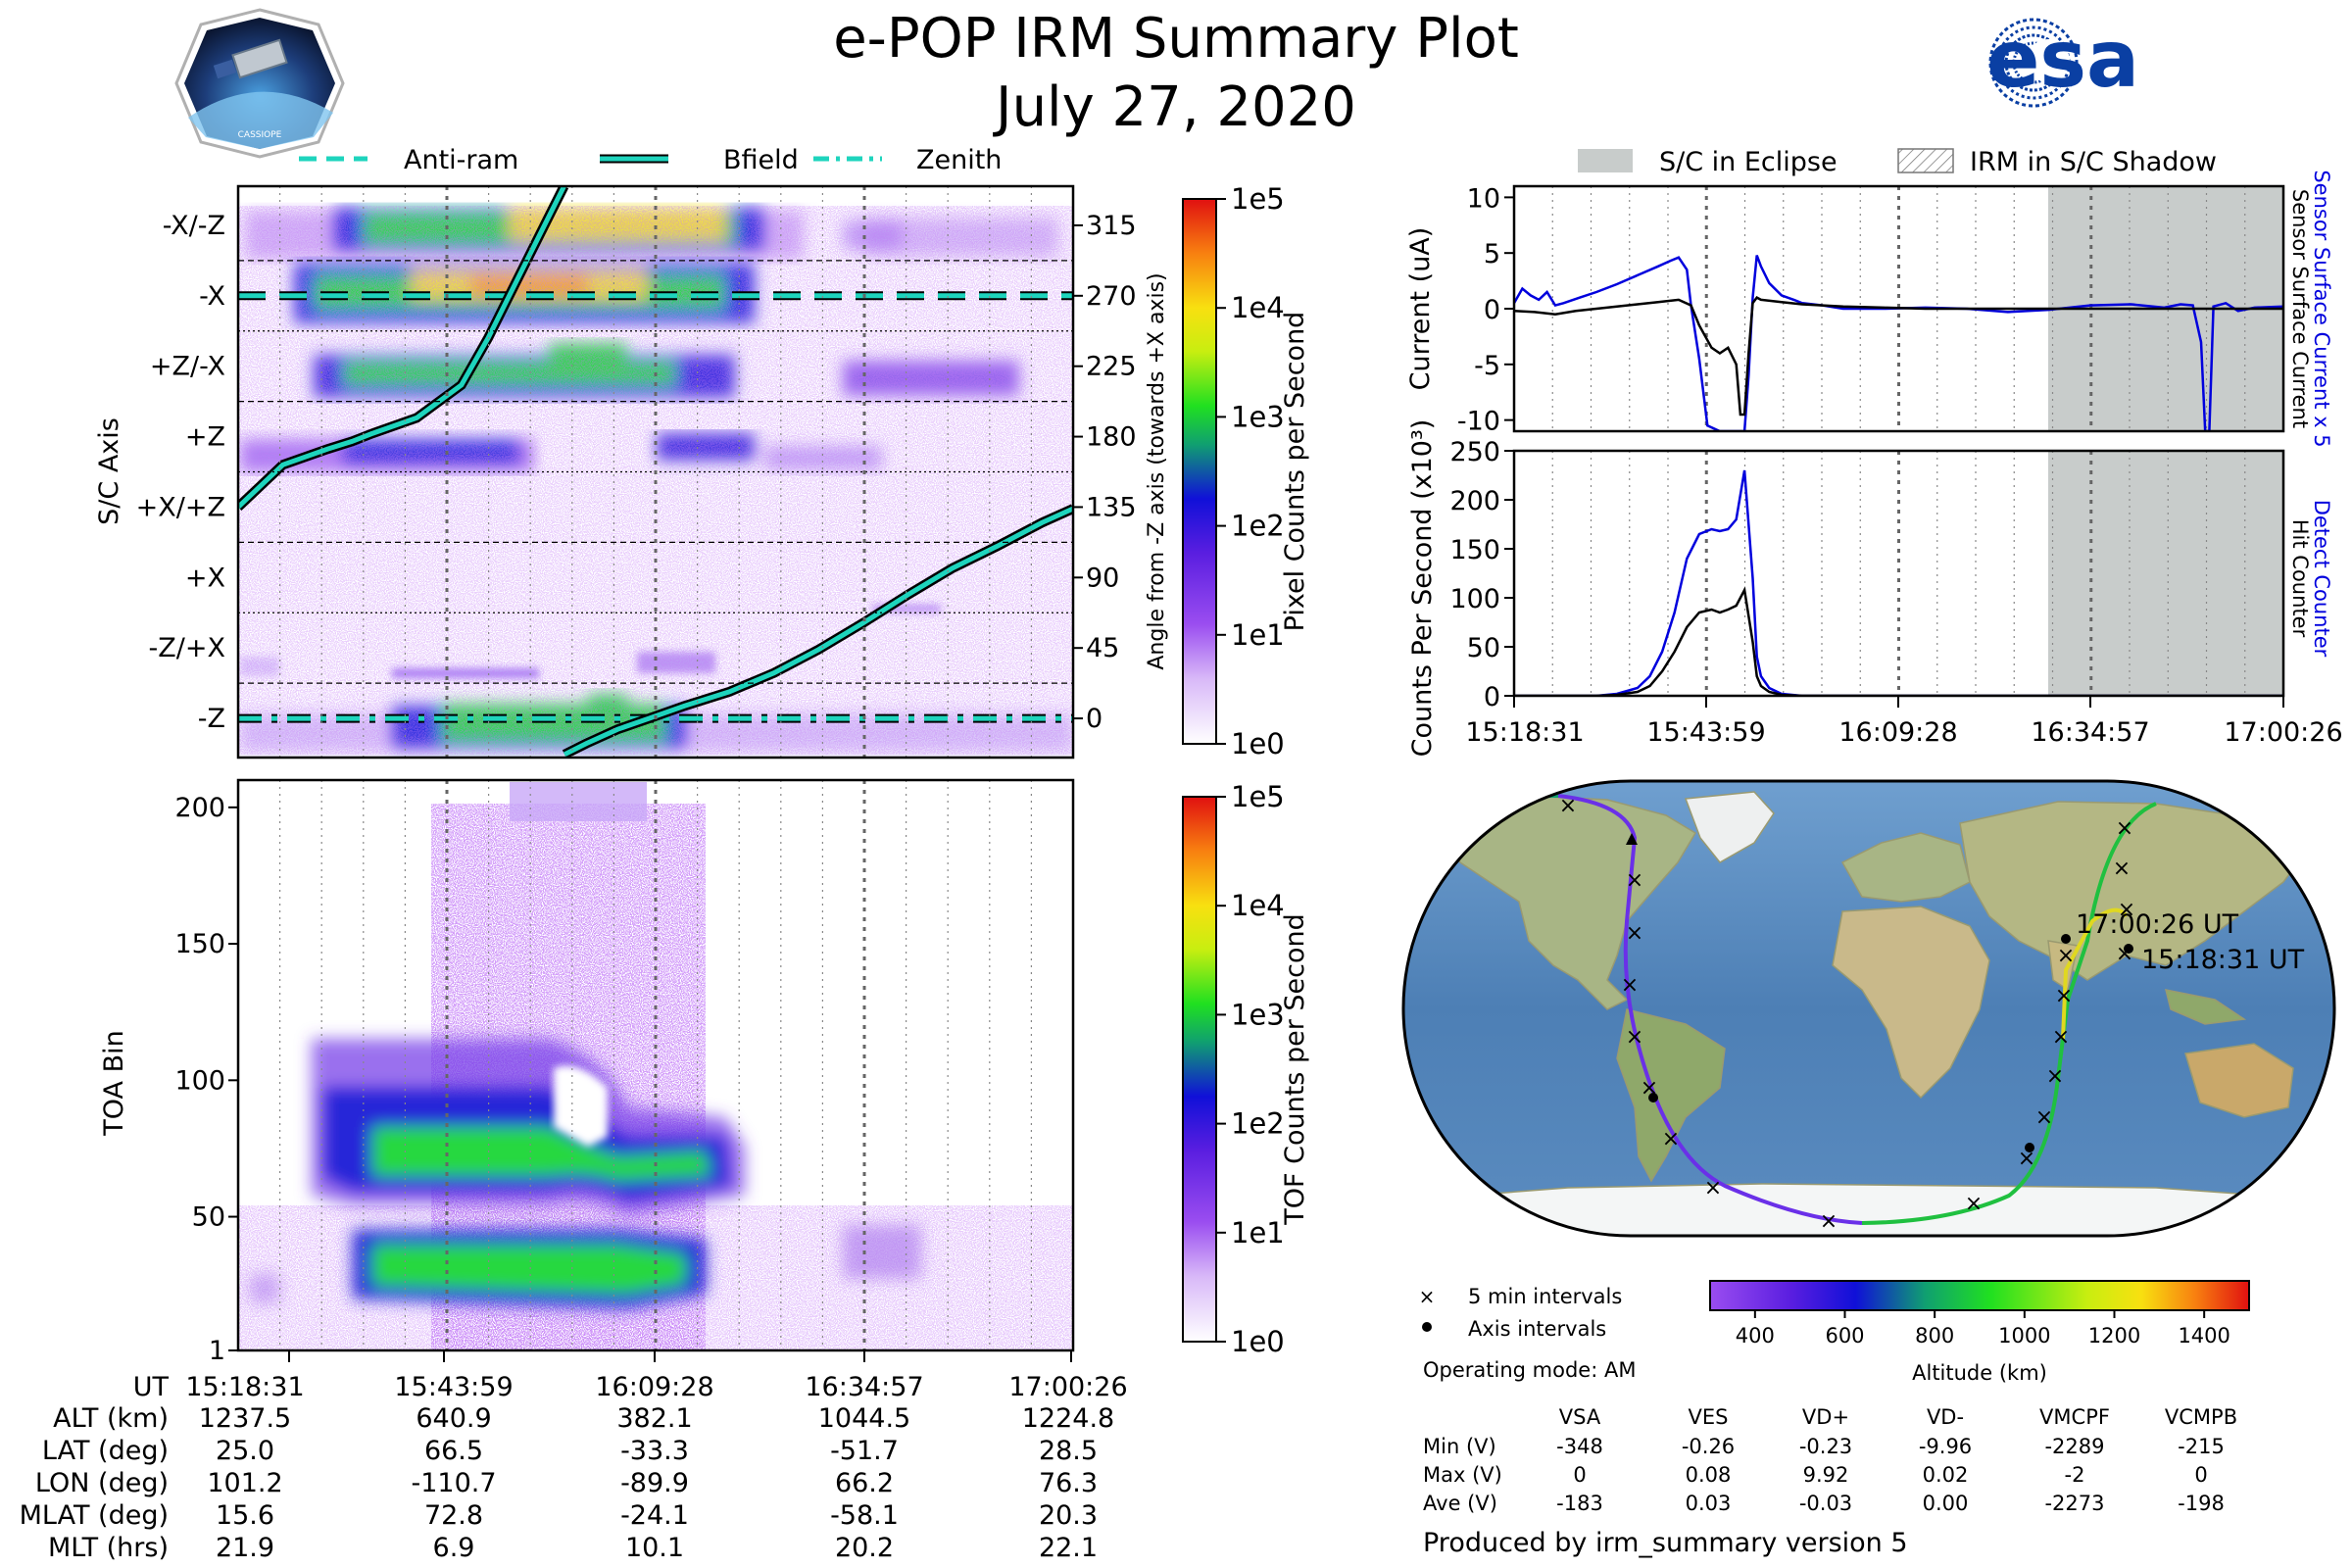 The image size is (2352, 1568). I want to click on stats-ut-value: 17:00:26, so click(1067, 1387).